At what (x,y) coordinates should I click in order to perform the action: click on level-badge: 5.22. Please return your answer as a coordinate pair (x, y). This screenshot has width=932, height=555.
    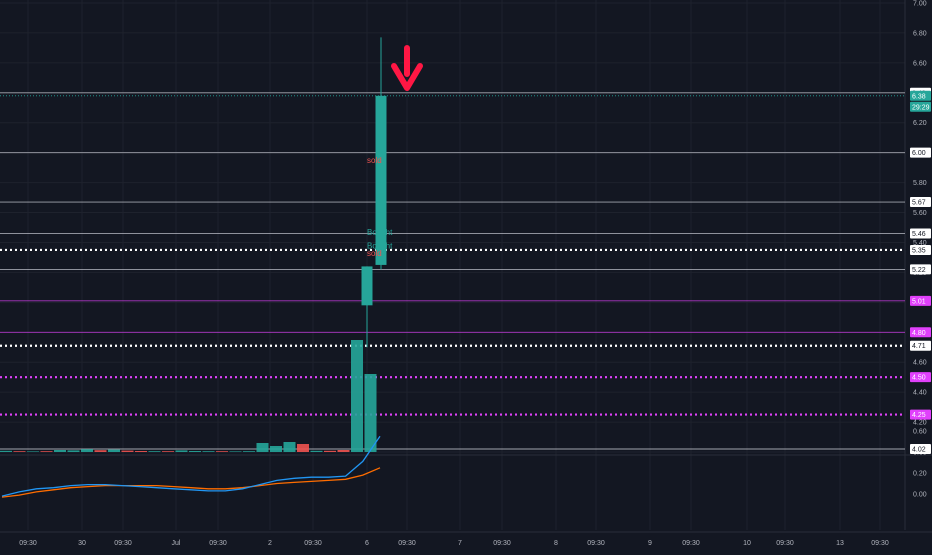
    Looking at the image, I should click on (919, 270).